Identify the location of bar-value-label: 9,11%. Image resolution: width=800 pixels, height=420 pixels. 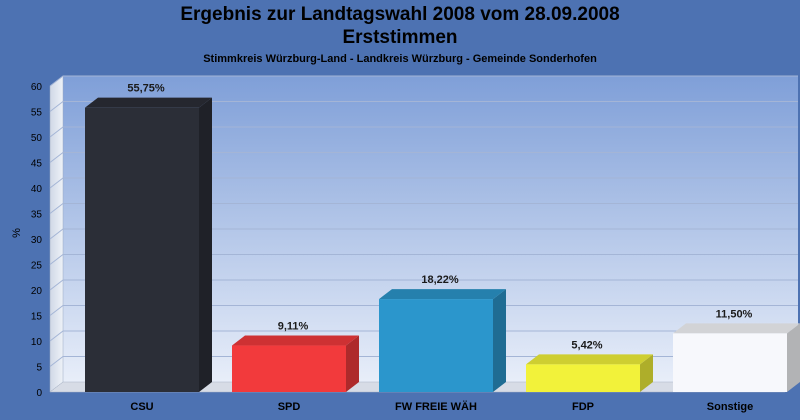
(293, 327).